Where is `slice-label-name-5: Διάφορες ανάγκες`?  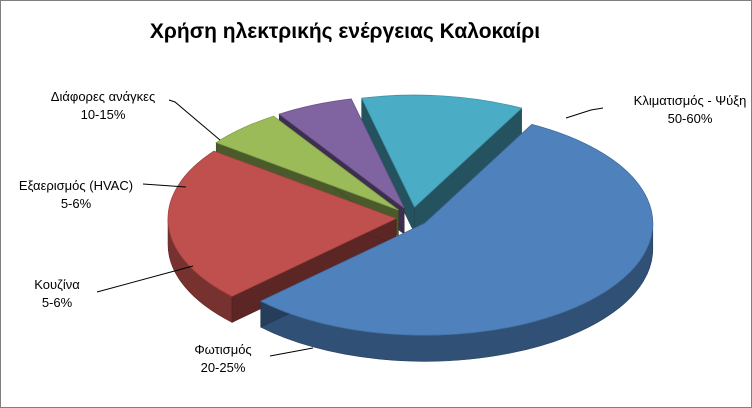
slice-label-name-5: Διάφορες ανάγκες is located at coordinates (103, 96).